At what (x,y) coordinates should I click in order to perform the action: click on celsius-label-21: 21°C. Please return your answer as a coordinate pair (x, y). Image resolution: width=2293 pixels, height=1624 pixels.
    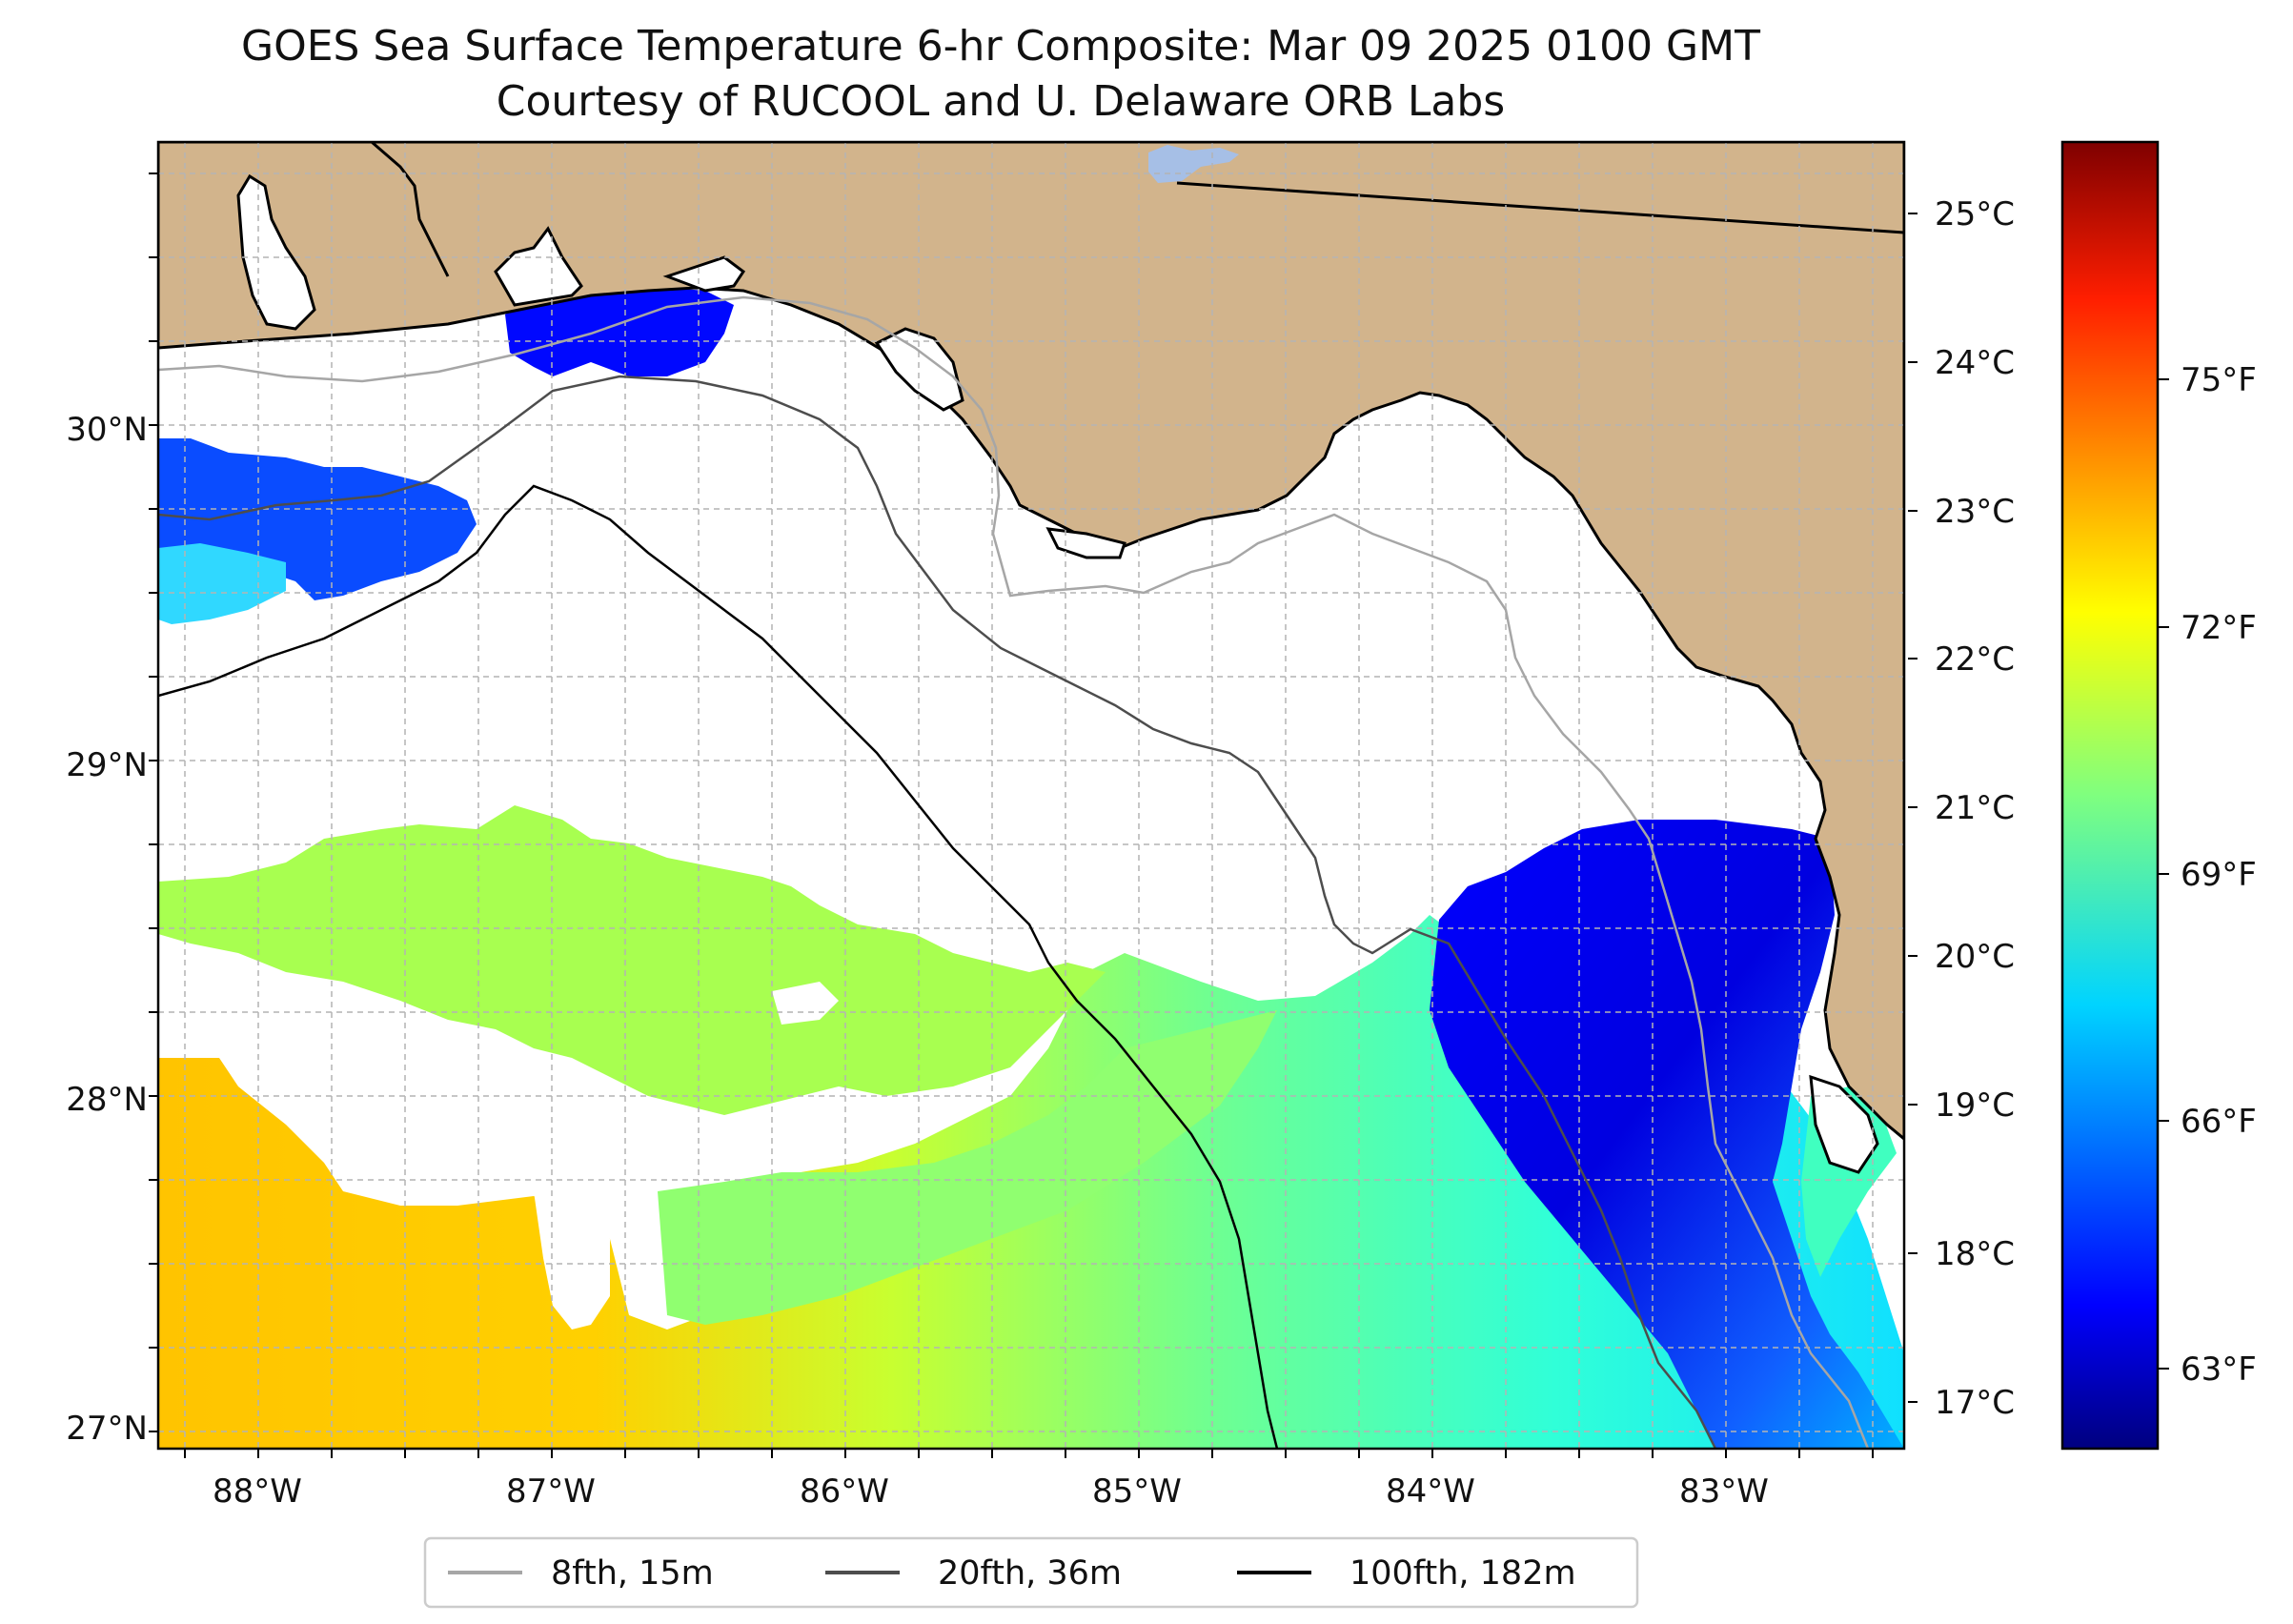
    Looking at the image, I should click on (1975, 808).